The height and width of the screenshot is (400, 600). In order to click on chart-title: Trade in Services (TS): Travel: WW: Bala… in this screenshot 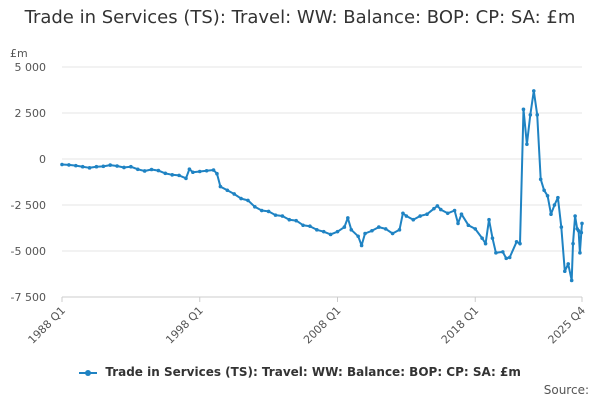, I will do `click(300, 17)`.